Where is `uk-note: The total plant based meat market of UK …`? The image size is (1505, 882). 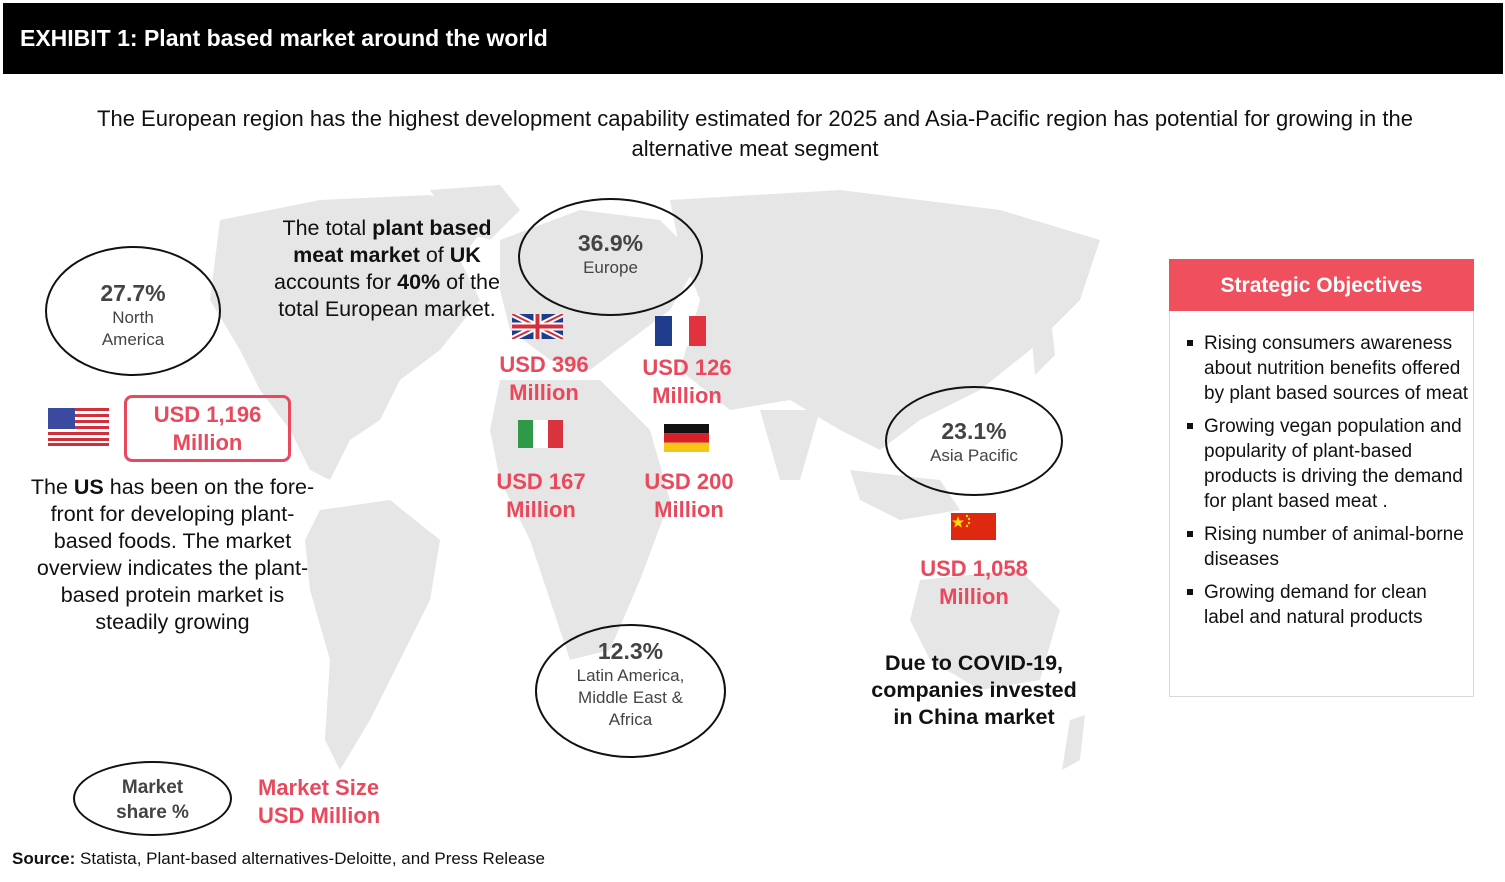
uk-note: The total plant based meat market of UK … is located at coordinates (387, 269).